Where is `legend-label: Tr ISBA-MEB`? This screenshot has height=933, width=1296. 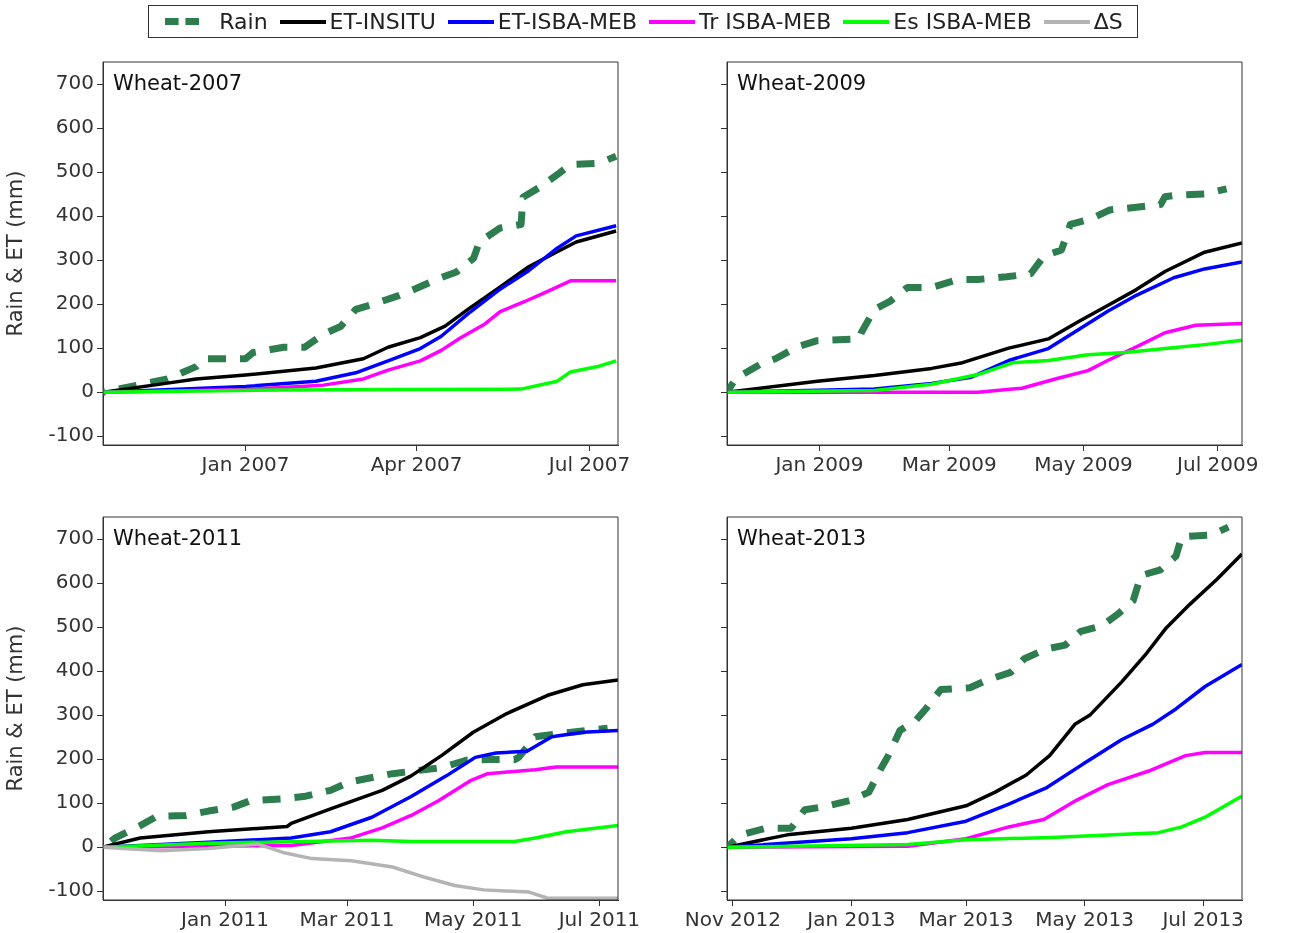
legend-label: Tr ISBA-MEB is located at coordinates (765, 21).